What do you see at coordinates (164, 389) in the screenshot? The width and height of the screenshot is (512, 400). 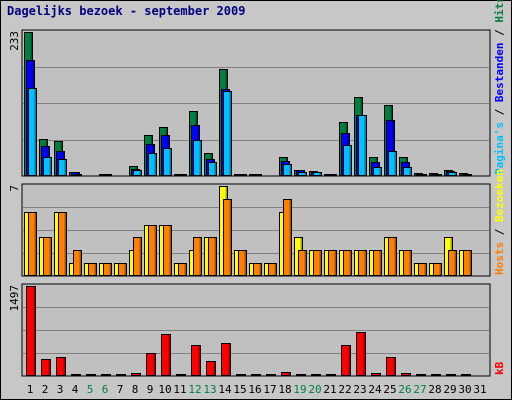 I see `x-tick-label: 10` at bounding box center [164, 389].